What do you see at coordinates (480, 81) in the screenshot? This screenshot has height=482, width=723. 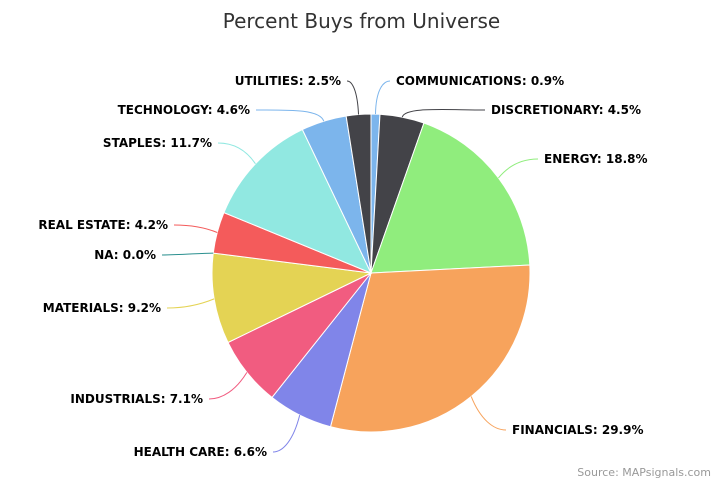 I see `label-communications: COMMUNICATIONS: 0.9%` at bounding box center [480, 81].